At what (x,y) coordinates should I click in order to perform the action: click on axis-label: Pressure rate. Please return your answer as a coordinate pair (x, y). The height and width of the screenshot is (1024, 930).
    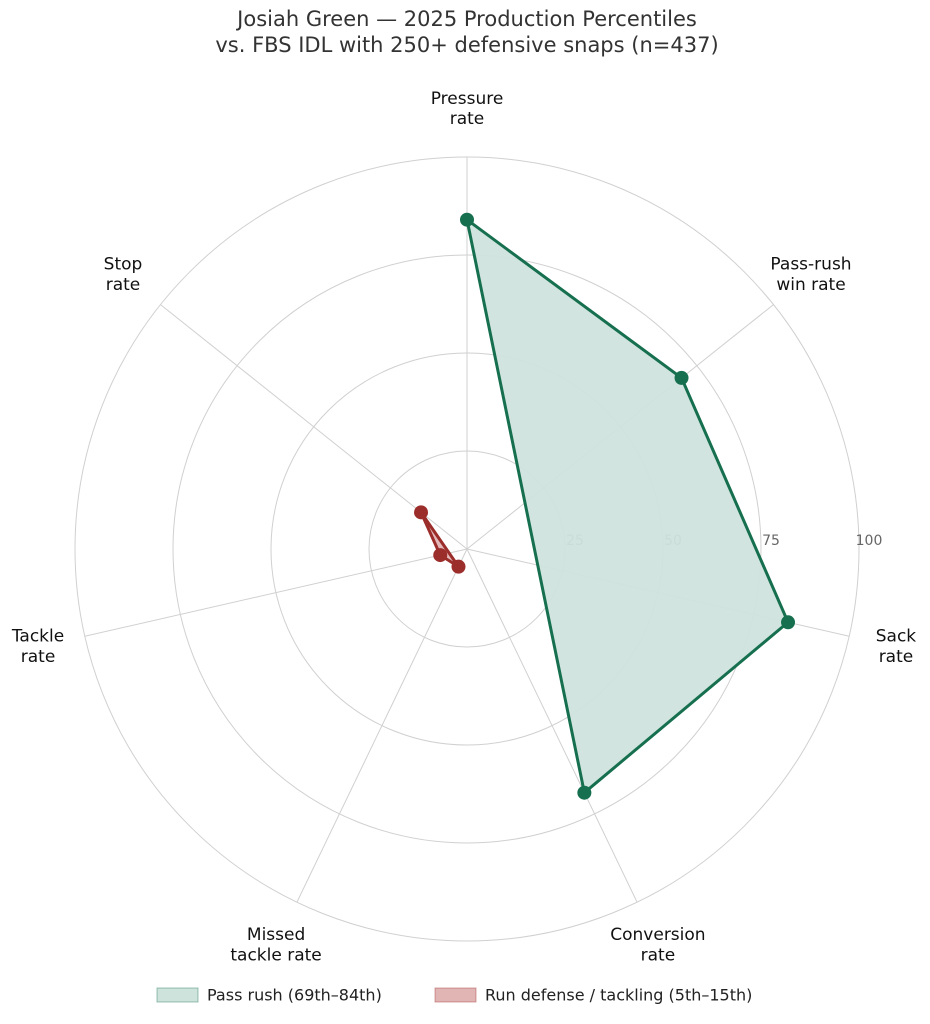
    Looking at the image, I should click on (467, 109).